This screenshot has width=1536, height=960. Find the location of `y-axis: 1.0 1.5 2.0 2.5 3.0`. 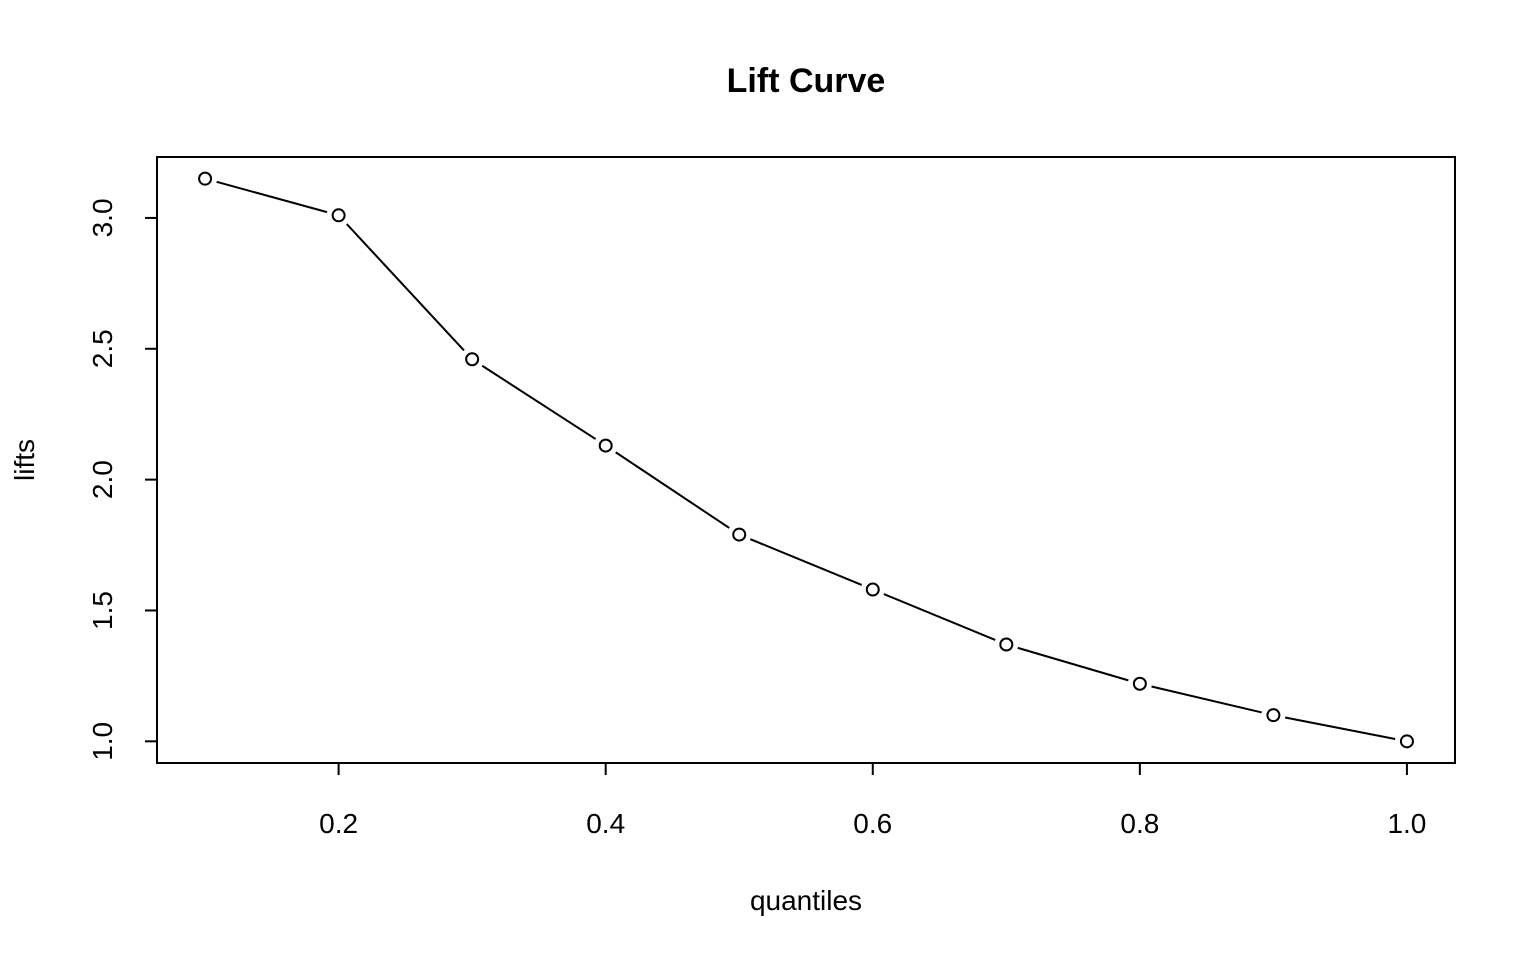

y-axis: 1.0 1.5 2.0 2.5 3.0 is located at coordinates (122, 479).